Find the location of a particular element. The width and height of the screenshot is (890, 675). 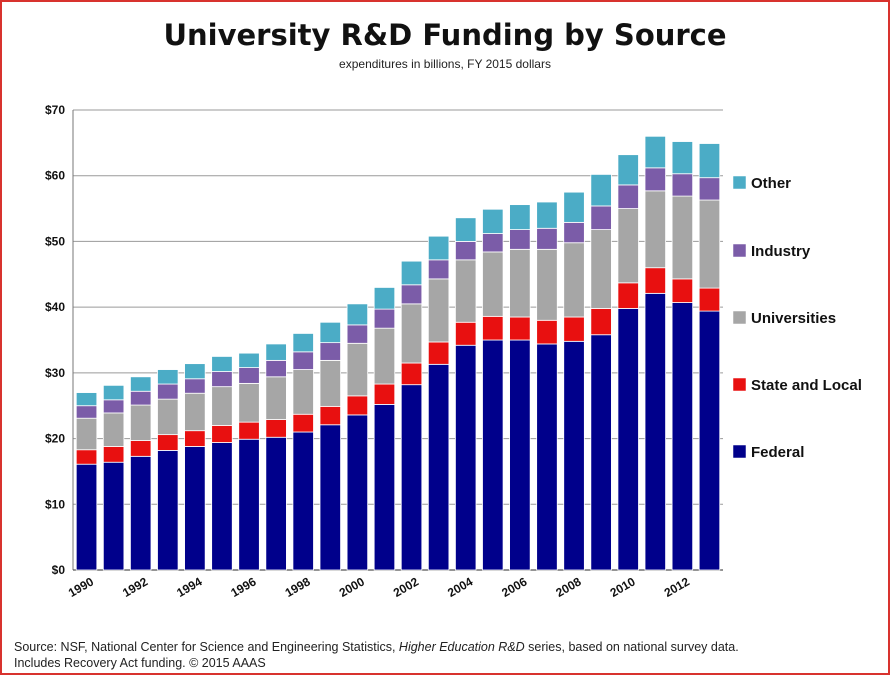

bar-segment-industry-2004 is located at coordinates (466, 251).